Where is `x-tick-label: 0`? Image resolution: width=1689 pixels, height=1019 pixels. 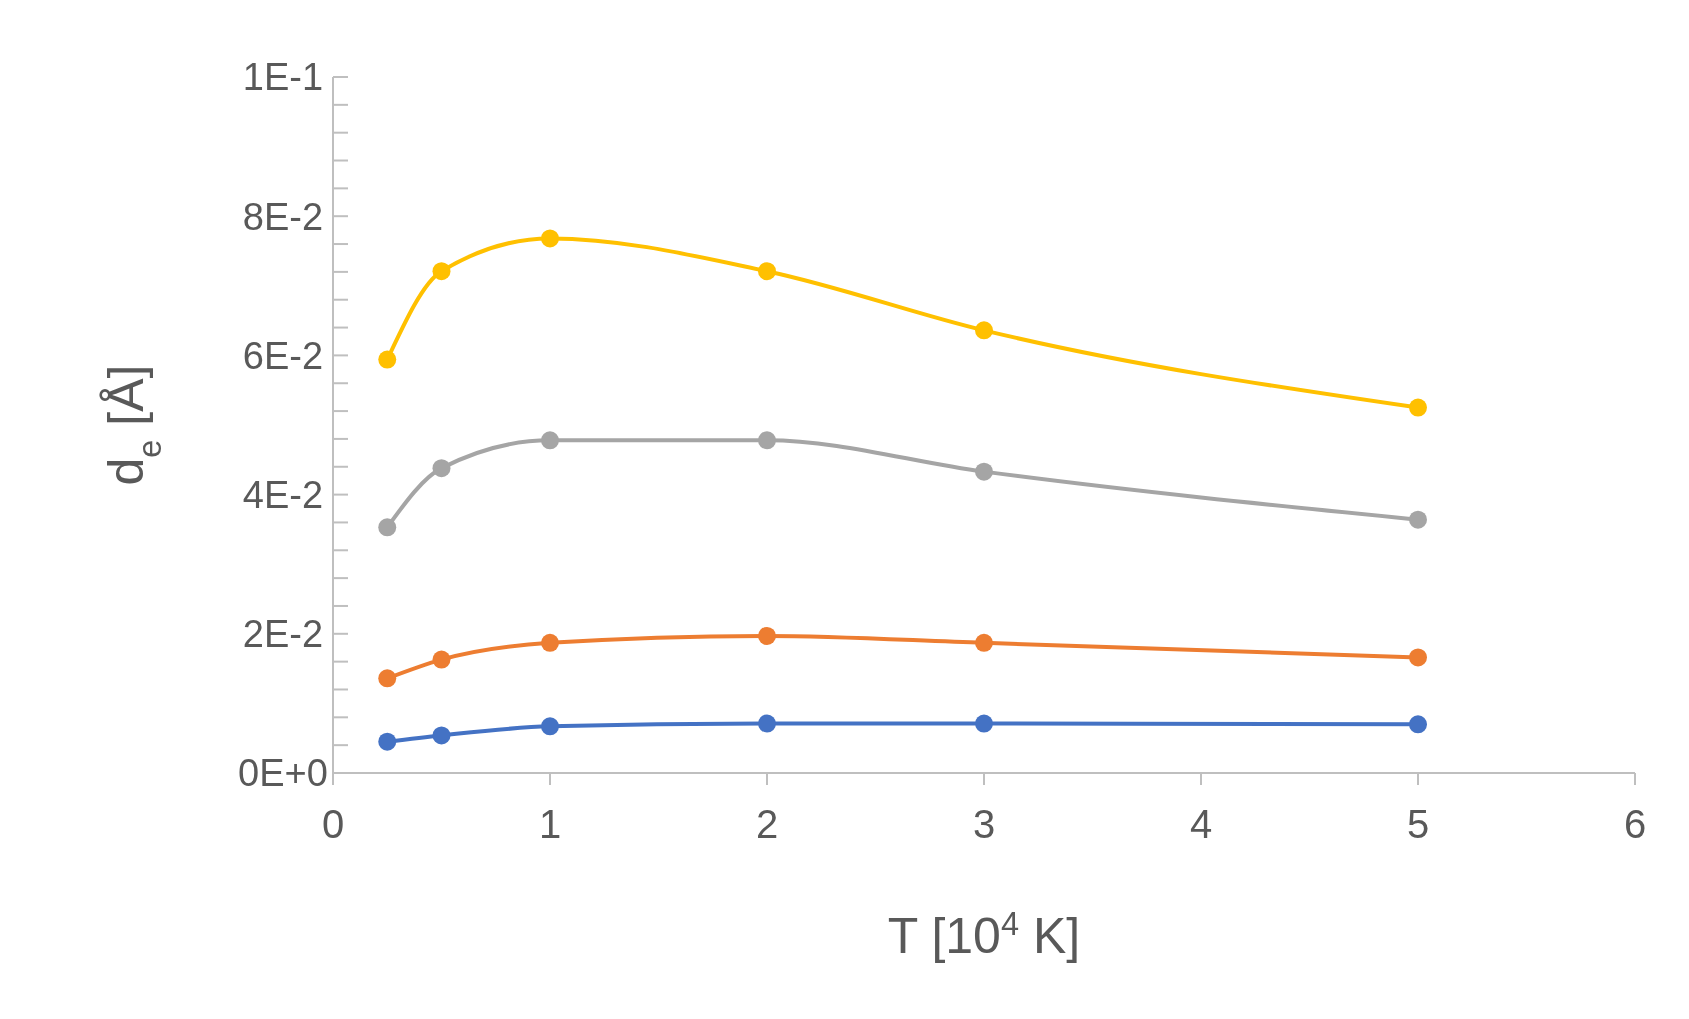
x-tick-label: 0 is located at coordinates (333, 824).